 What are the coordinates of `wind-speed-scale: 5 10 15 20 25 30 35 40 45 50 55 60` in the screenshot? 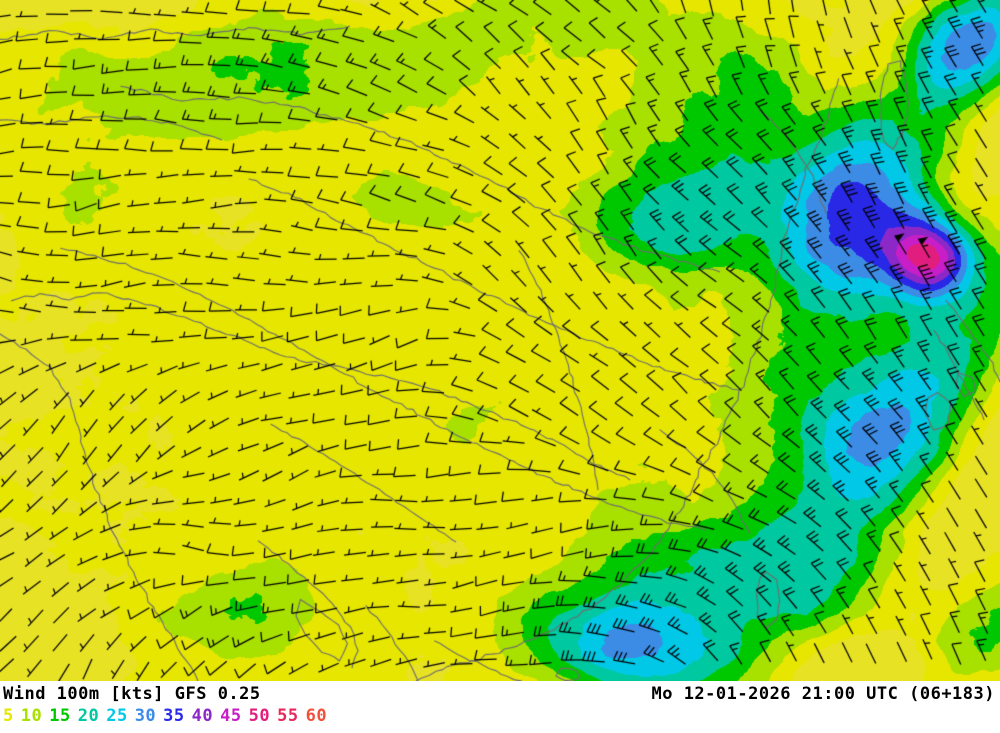 It's located at (168, 716).